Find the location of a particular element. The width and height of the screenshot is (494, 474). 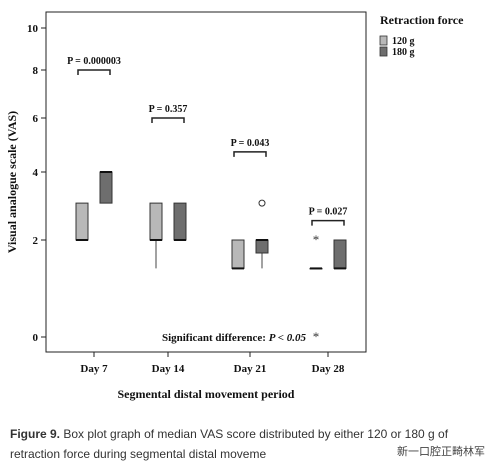

pvalue-label: P = 0.027 is located at coordinates (328, 212).